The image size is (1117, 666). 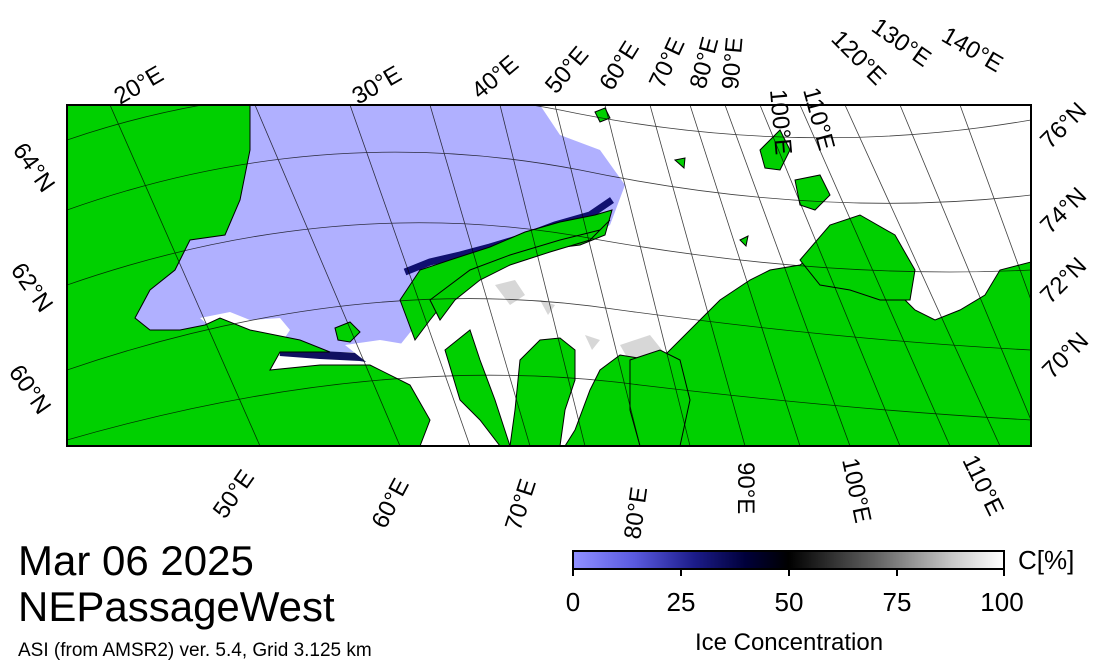 What do you see at coordinates (195, 650) in the screenshot?
I see `product-info: ASI (from AMSR2) ver. 5.4, Grid 3.125 km` at bounding box center [195, 650].